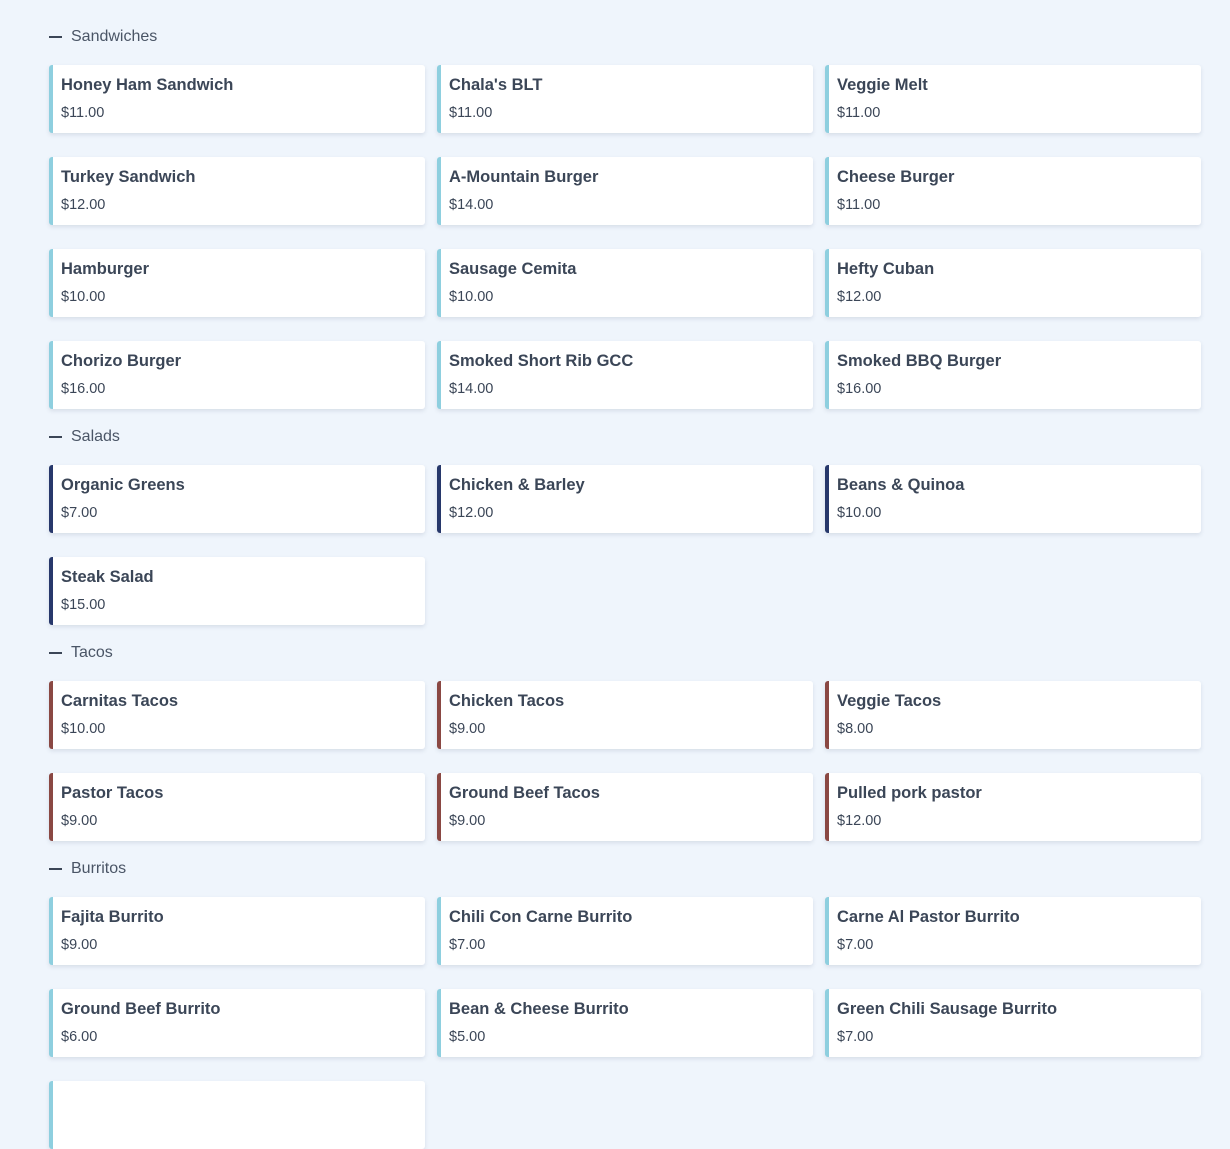  I want to click on menu-item-card: Pastor Tacos $9.00, so click(237, 807).